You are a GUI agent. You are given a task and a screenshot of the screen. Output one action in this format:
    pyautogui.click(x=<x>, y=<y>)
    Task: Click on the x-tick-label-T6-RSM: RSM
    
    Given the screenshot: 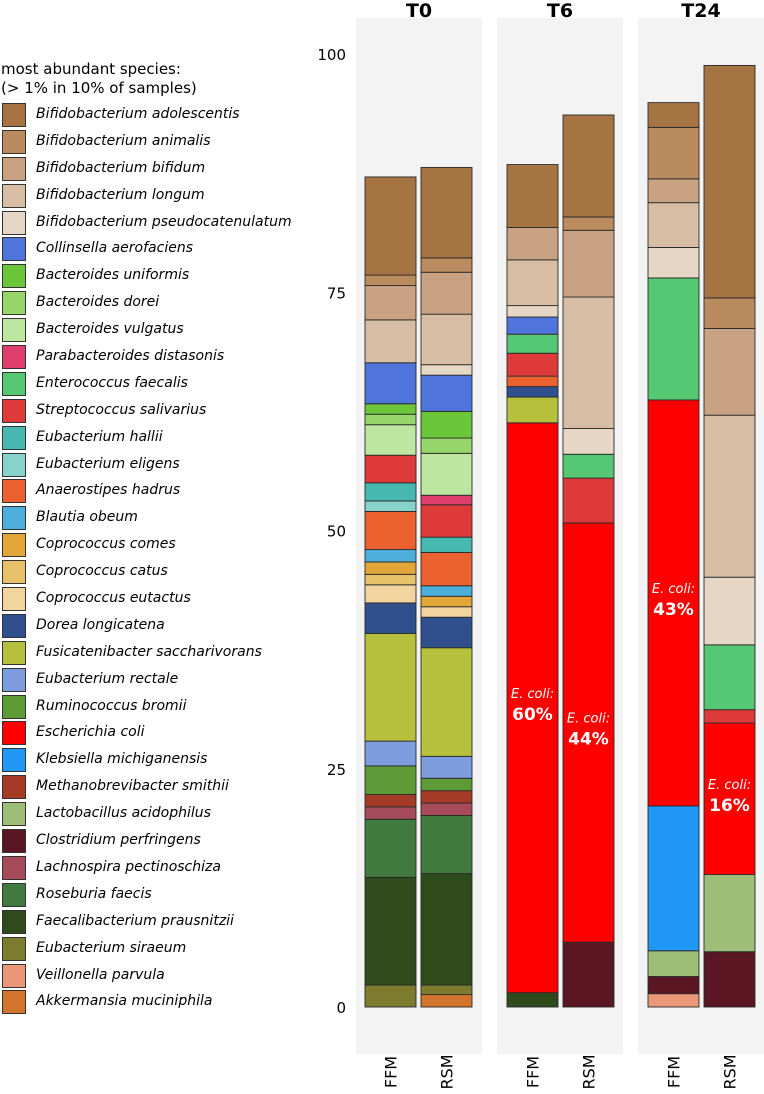 What is the action you would take?
    pyautogui.click(x=589, y=1071)
    